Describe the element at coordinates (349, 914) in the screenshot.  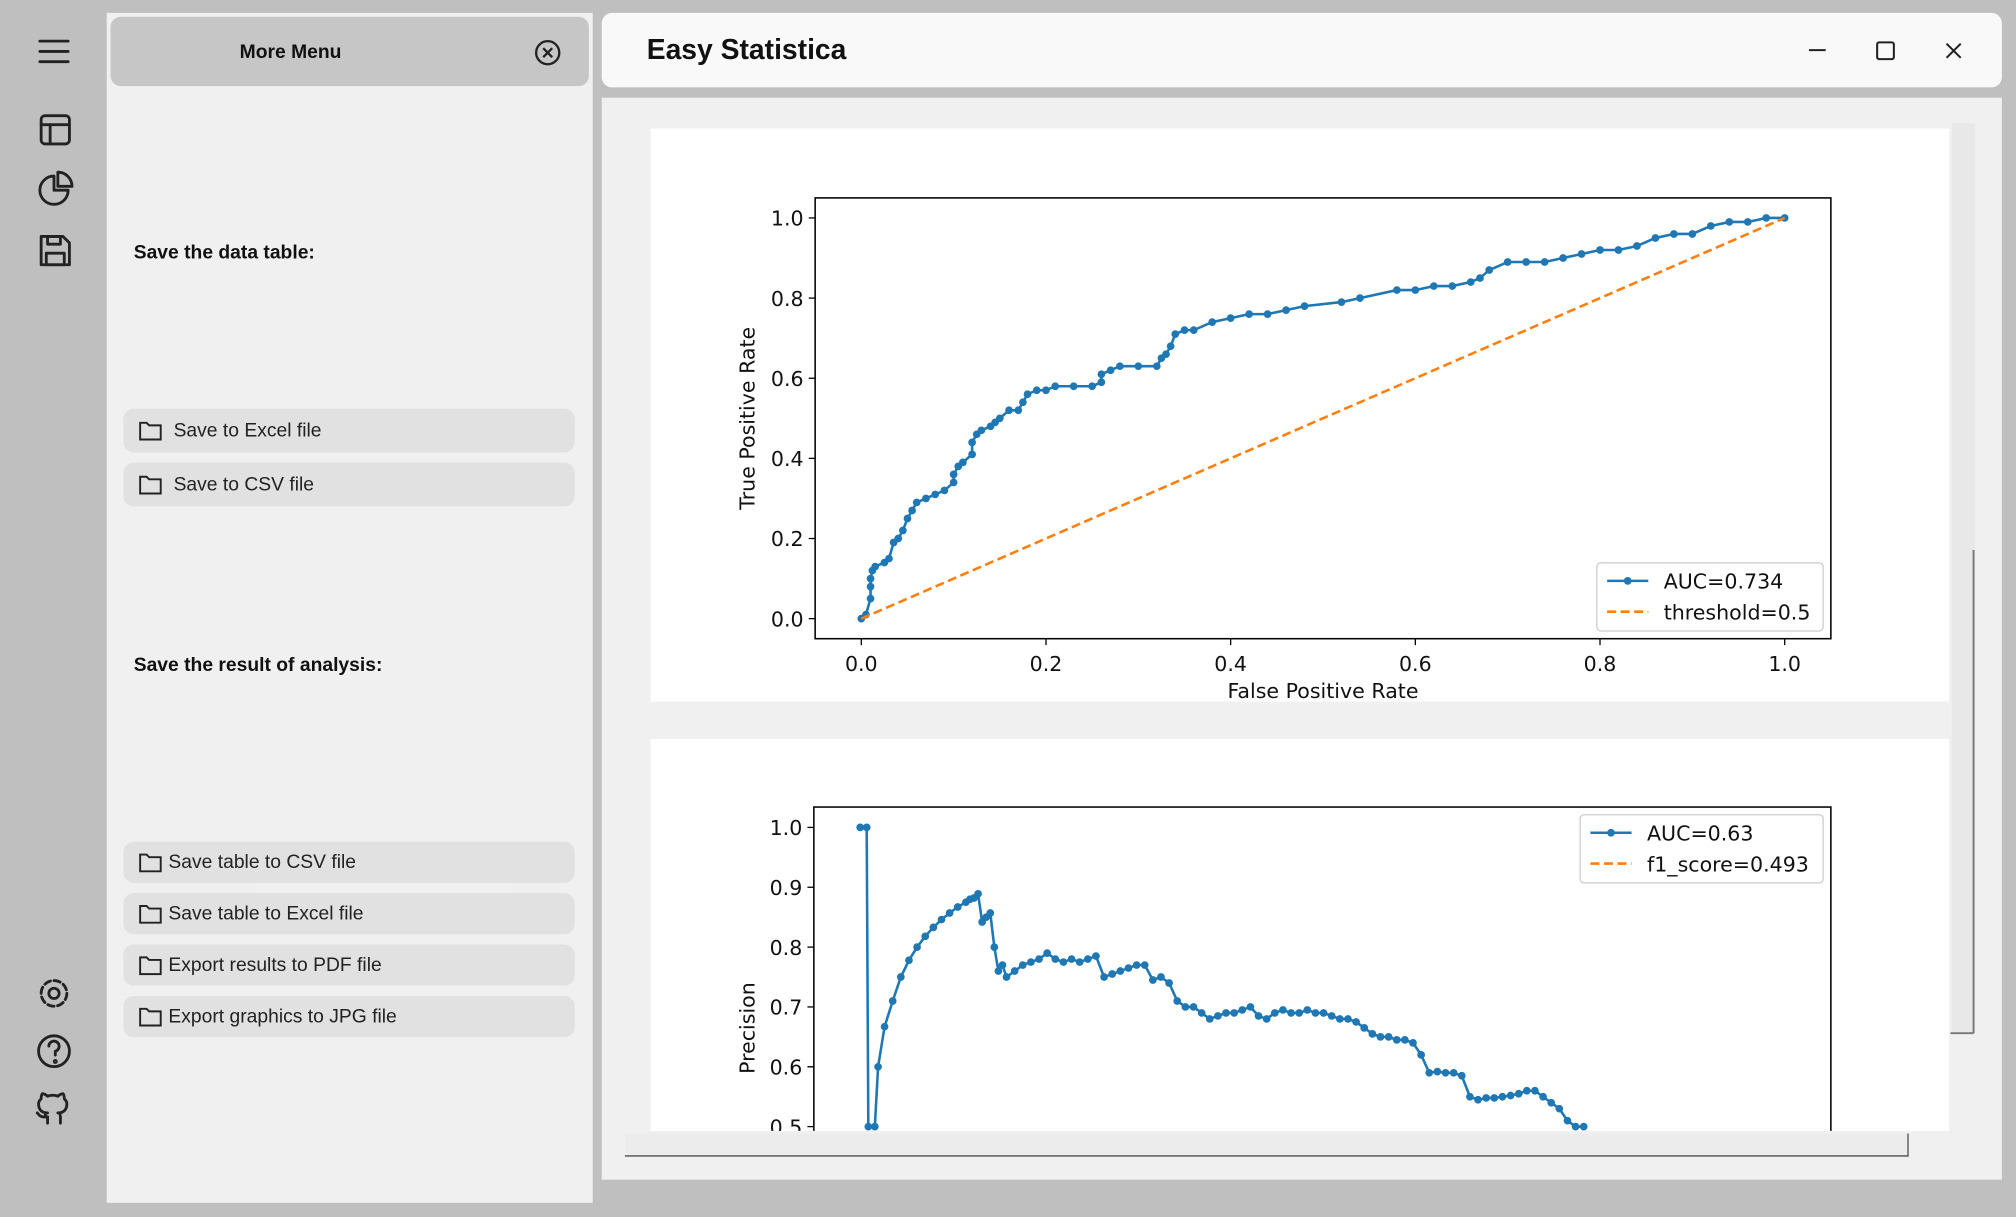
I see `menu-button: Save table to Excel file` at that location.